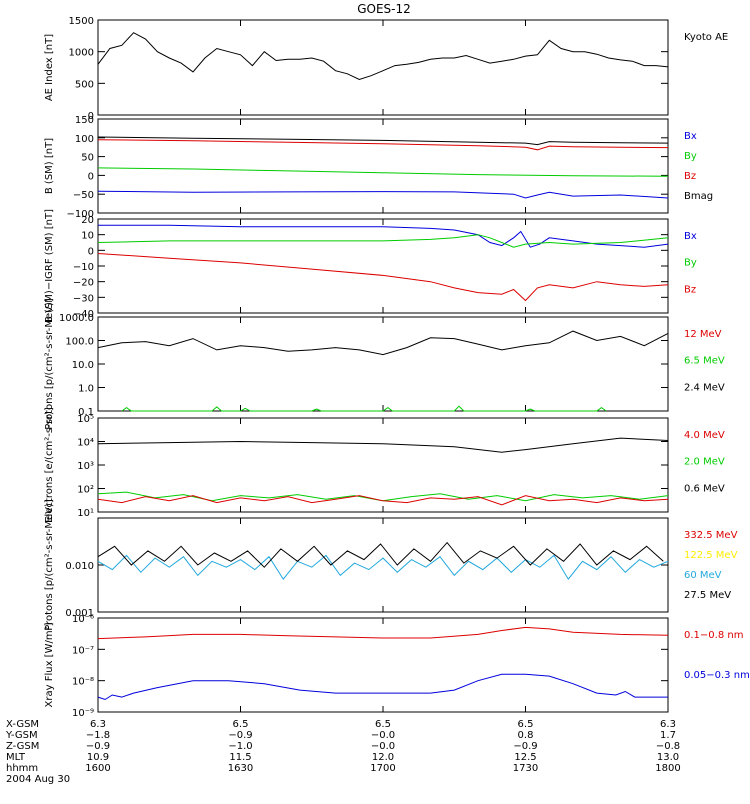 The width and height of the screenshot is (750, 804). I want to click on series-line-2-4-mev, so click(383, 343).